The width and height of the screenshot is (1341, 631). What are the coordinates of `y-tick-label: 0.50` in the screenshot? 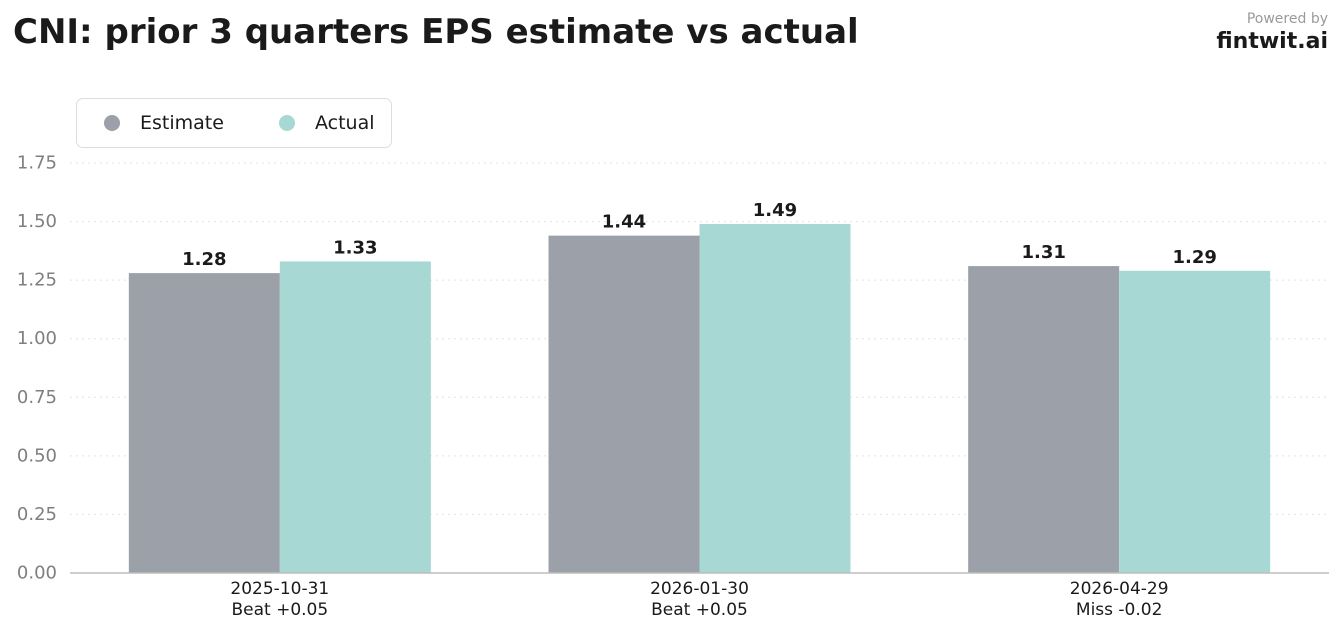 It's located at (37, 455).